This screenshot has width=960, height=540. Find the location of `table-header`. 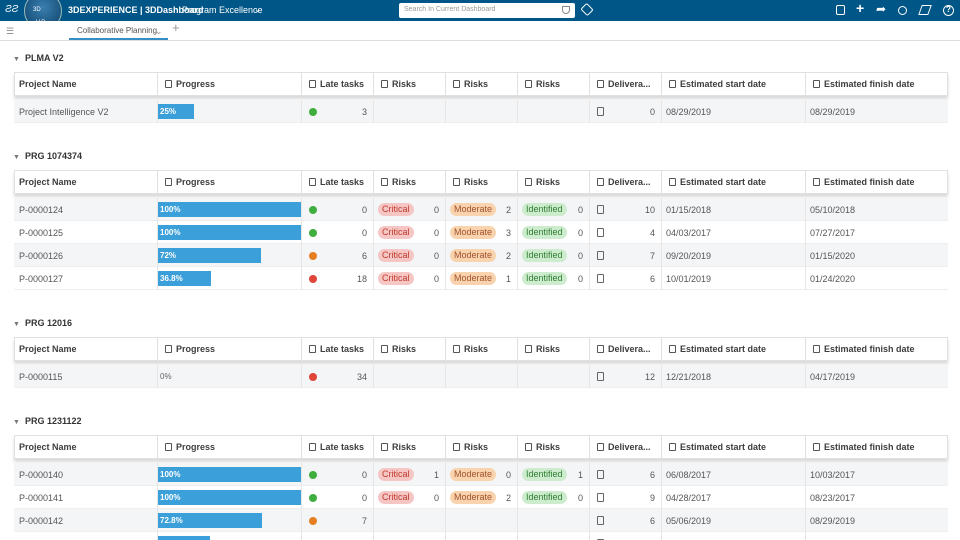

table-header is located at coordinates (481, 349).